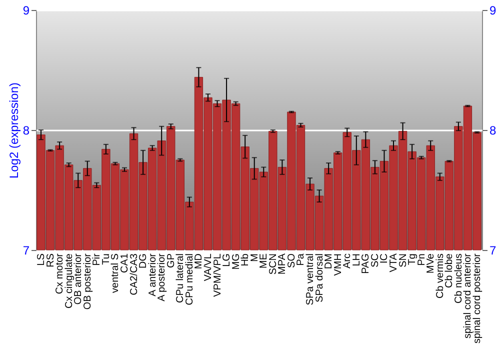  I want to click on x-tick-label: Pn, so click(422, 260).